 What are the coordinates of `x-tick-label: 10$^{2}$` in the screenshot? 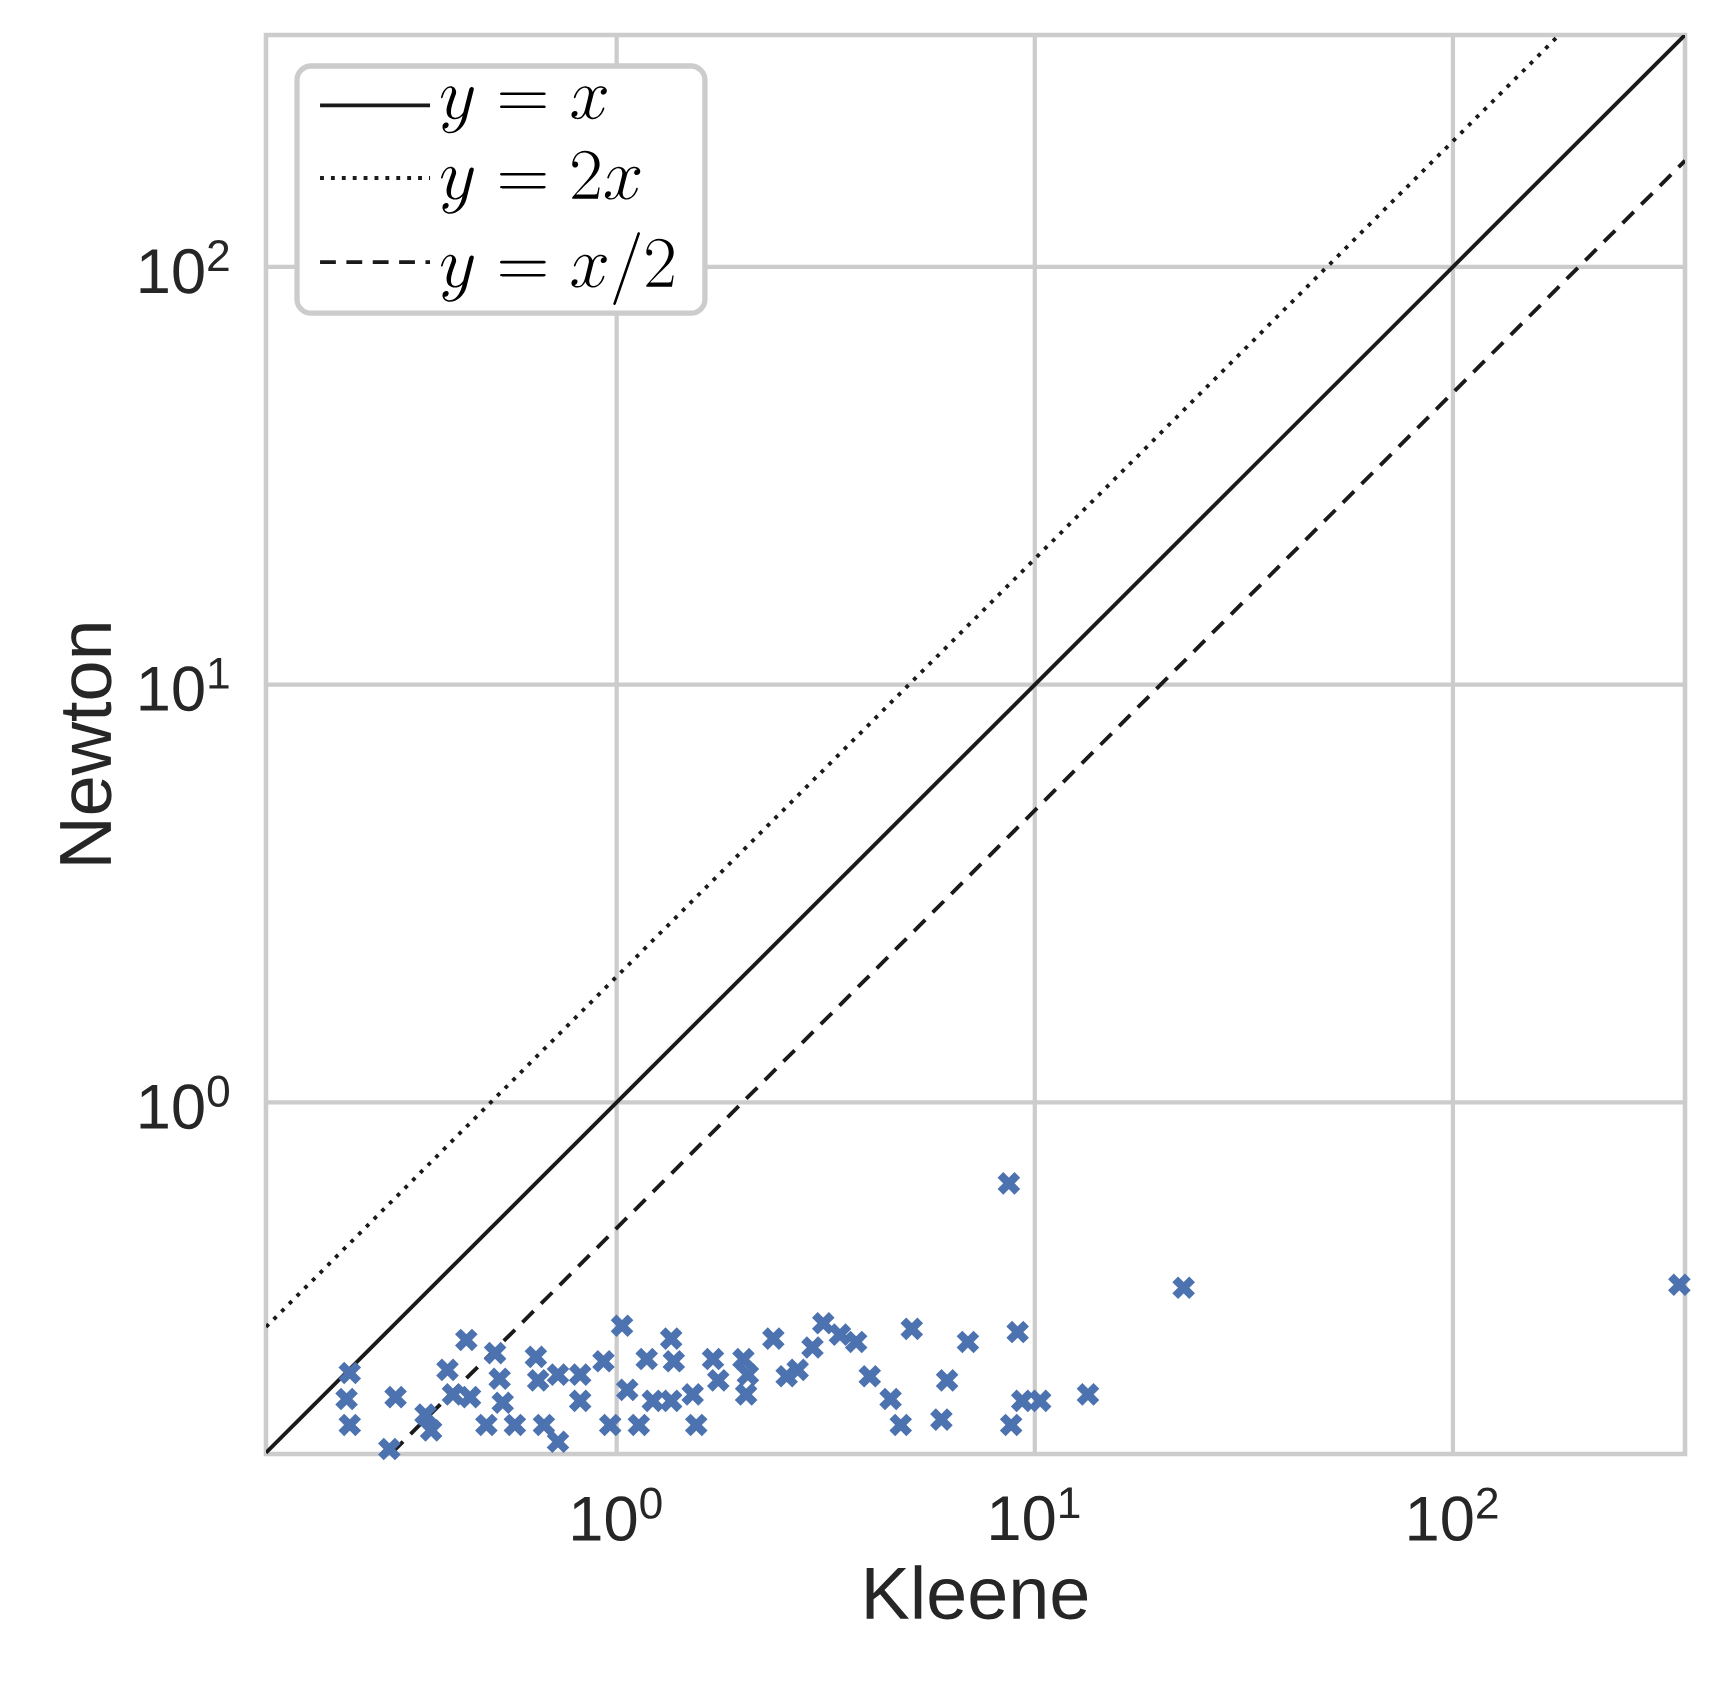 It's located at (1453, 1514).